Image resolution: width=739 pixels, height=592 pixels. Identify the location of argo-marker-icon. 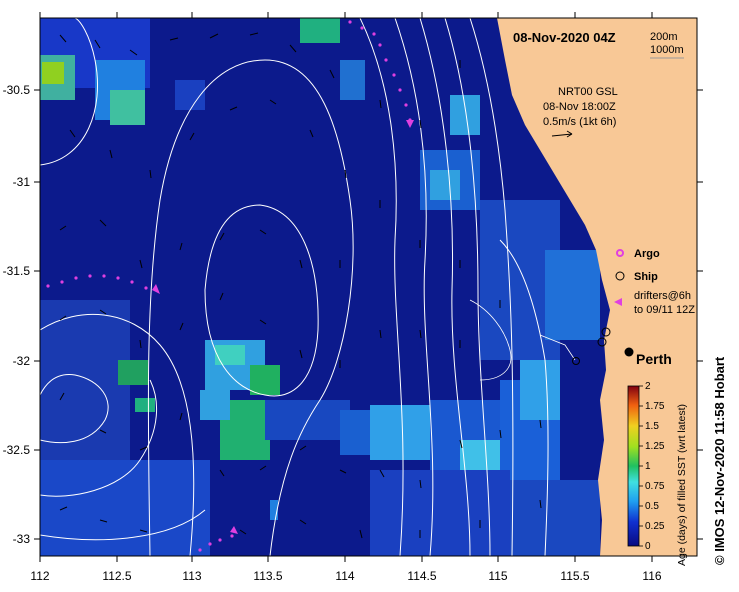
(620, 253).